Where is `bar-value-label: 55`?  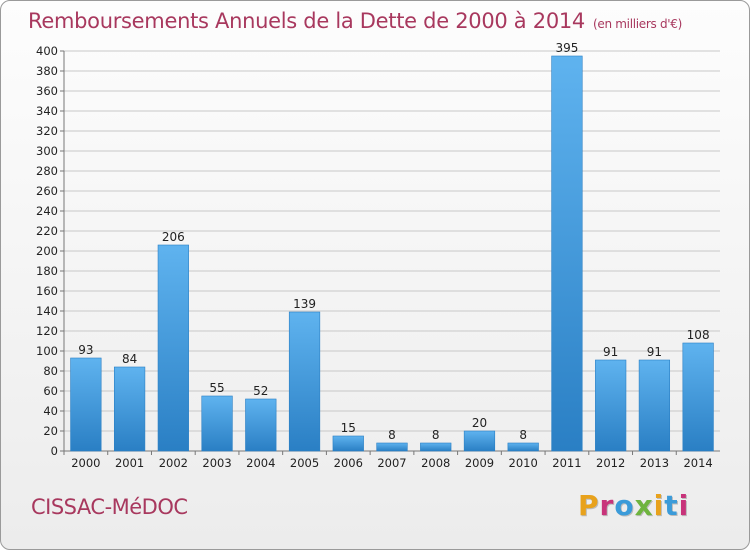 bar-value-label: 55 is located at coordinates (216, 388).